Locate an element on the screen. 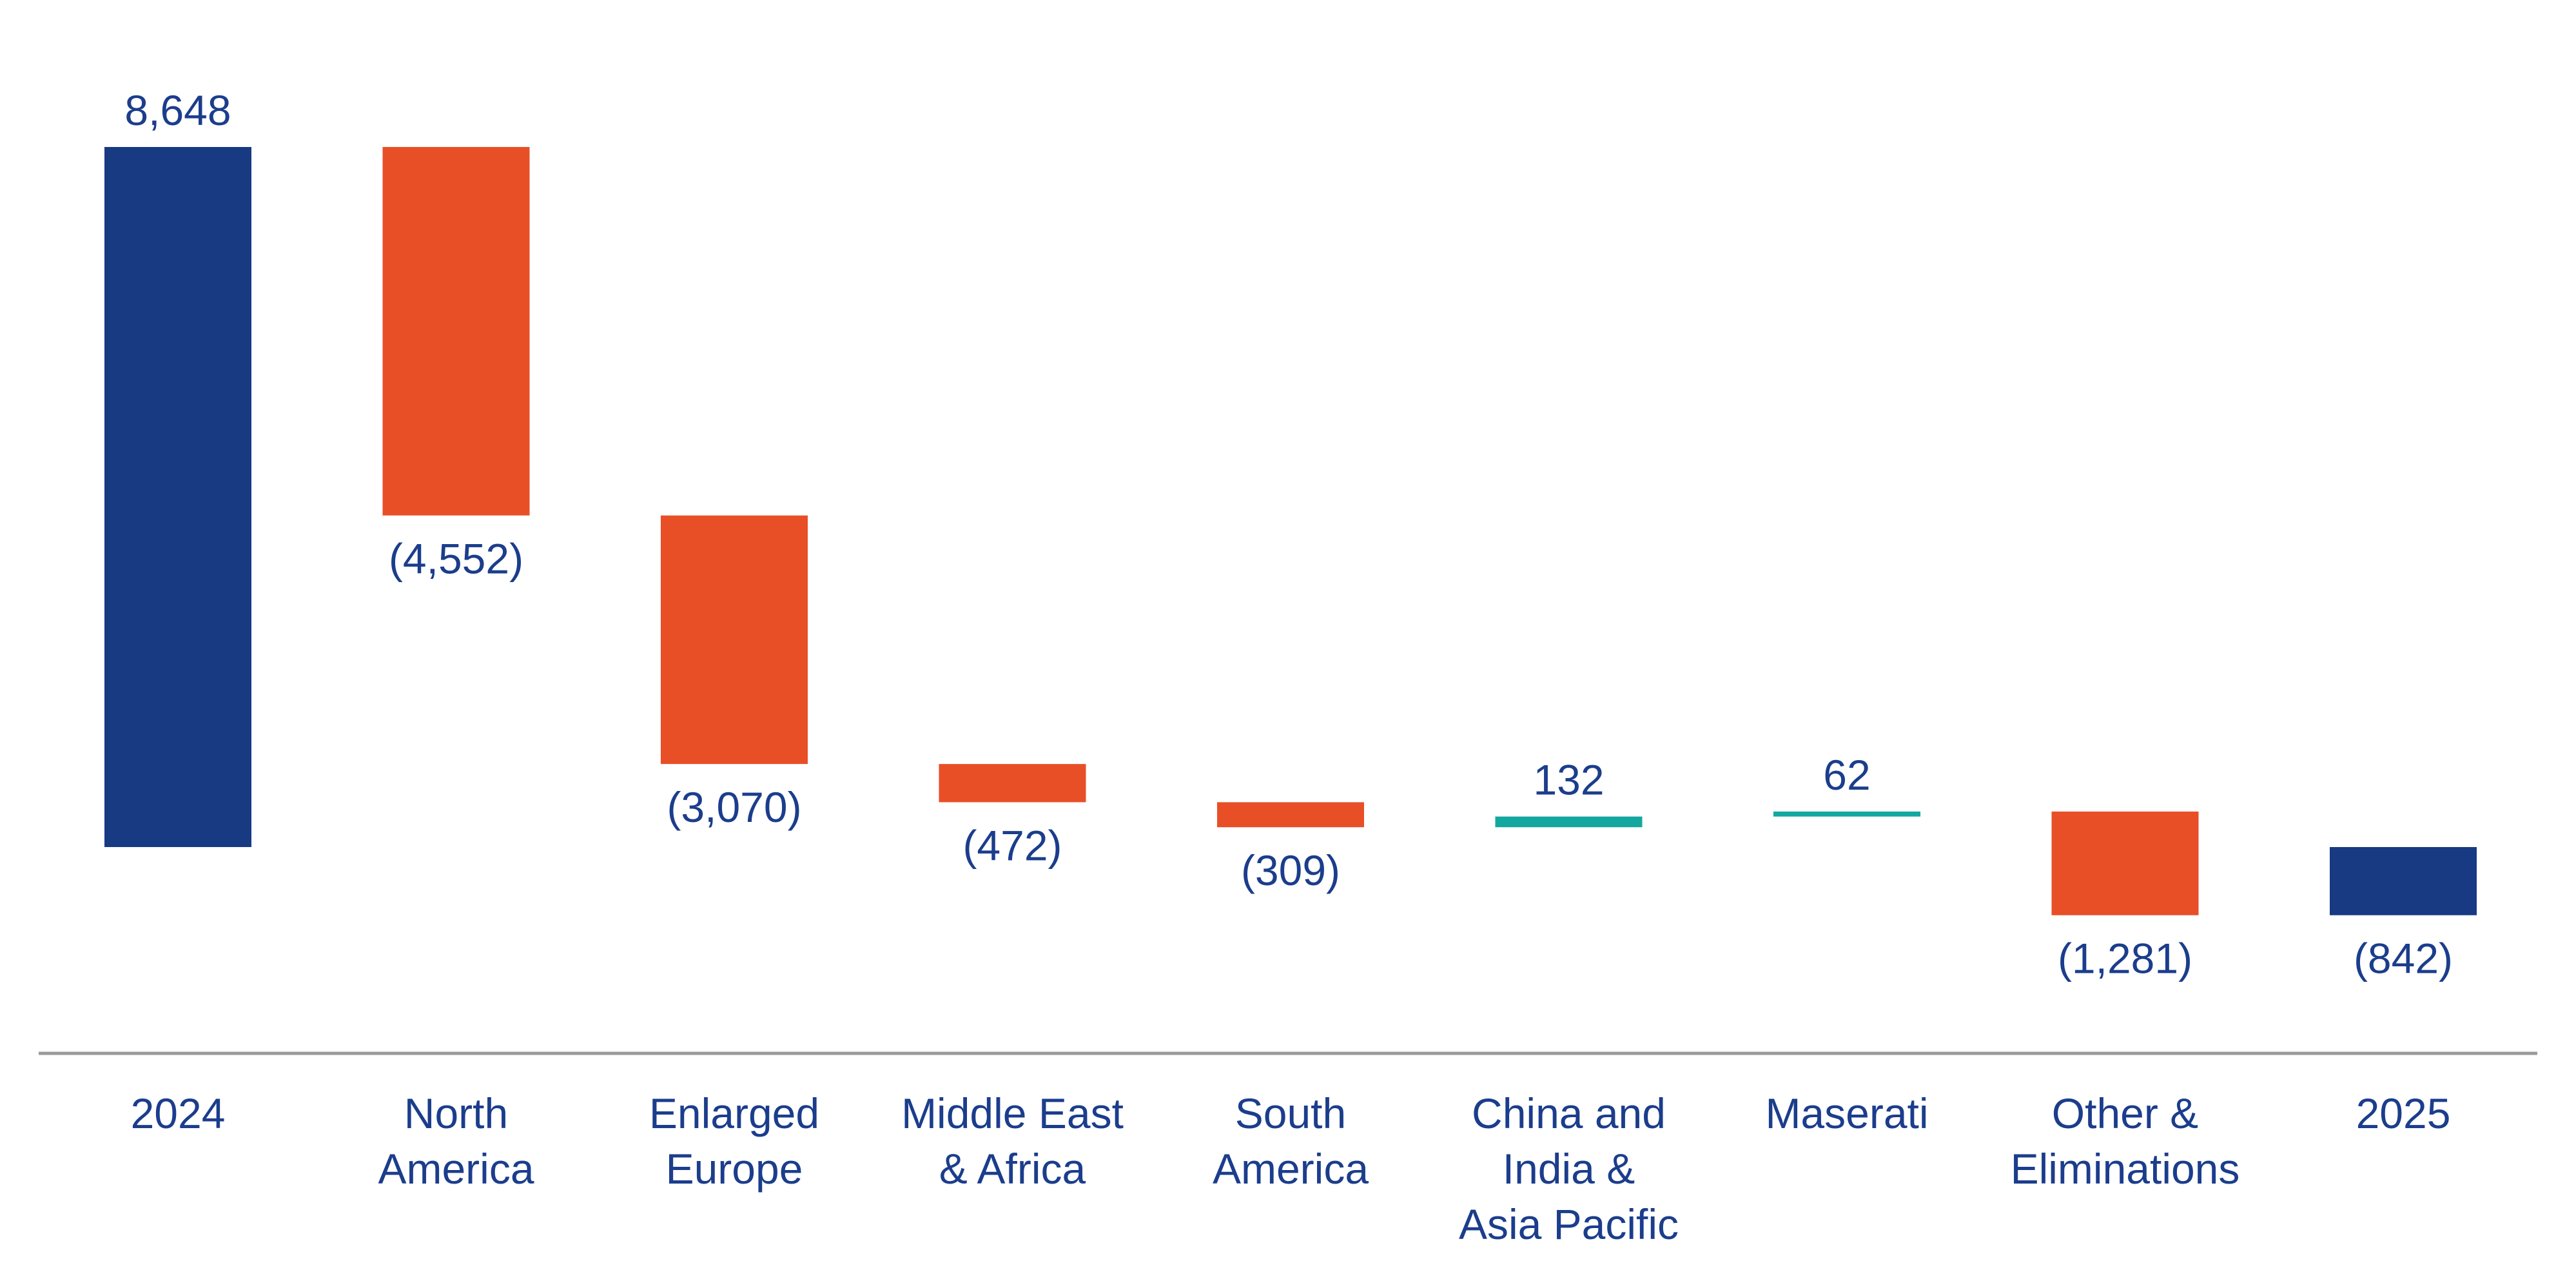  category-label-enlarged-europe: Enlarged Europe is located at coordinates (734, 1141).